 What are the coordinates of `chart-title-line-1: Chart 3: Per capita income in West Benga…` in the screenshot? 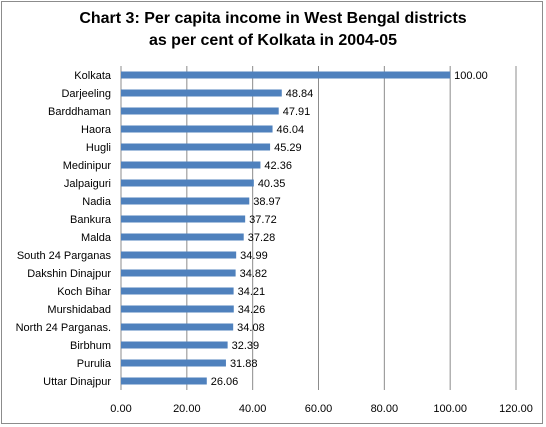 It's located at (273, 18).